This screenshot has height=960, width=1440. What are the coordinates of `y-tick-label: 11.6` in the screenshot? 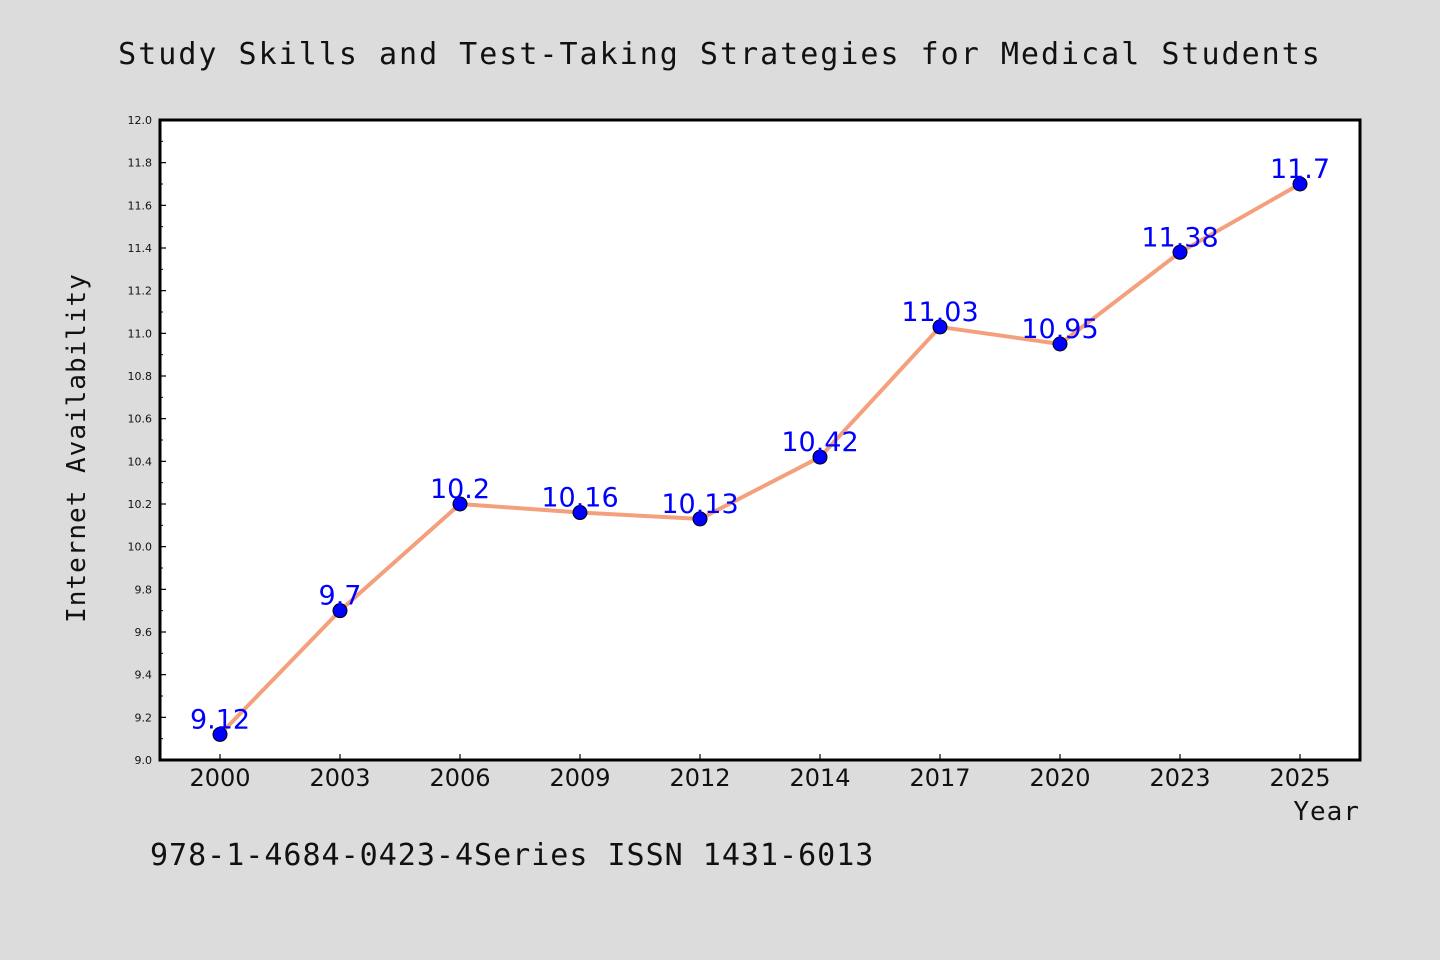 It's located at (140, 205).